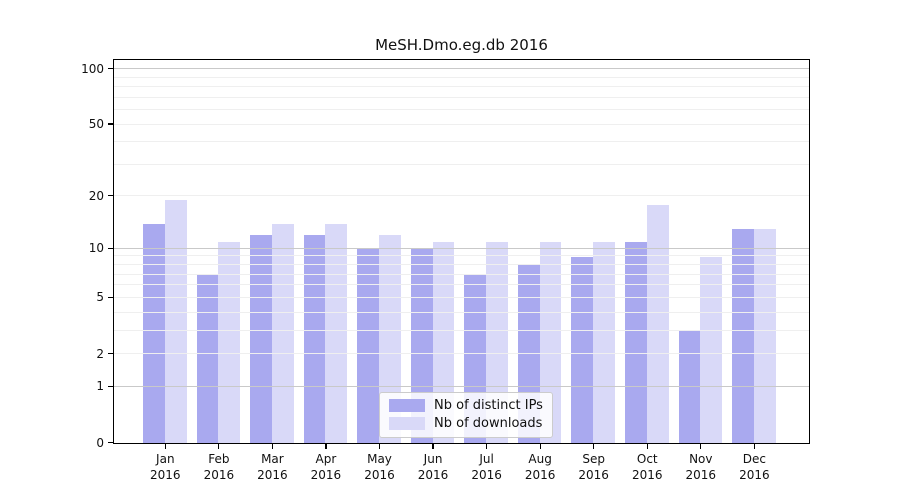  Describe the element at coordinates (488, 423) in the screenshot. I see `legend-label-downloads: Nb of downloads` at that location.